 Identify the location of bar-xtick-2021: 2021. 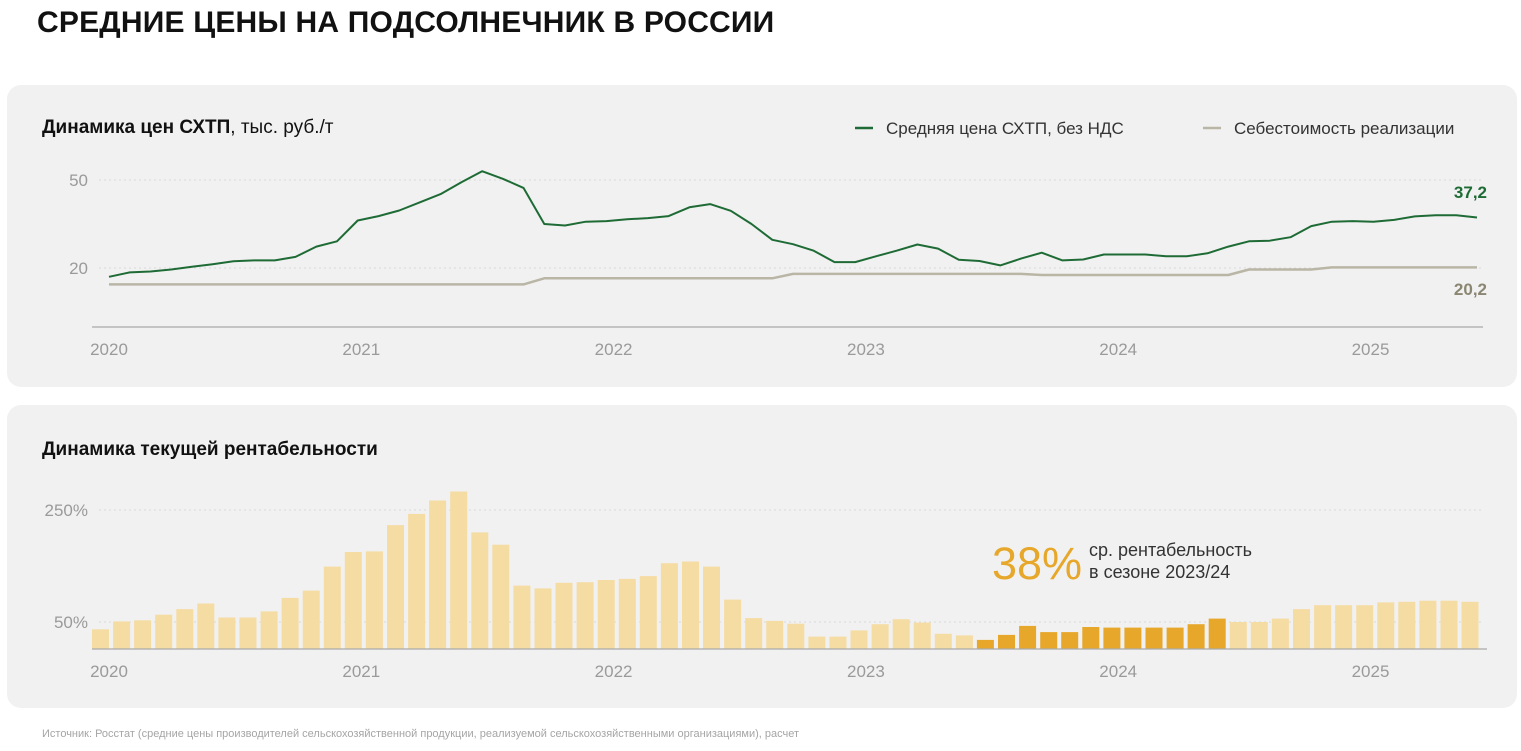
(361, 671).